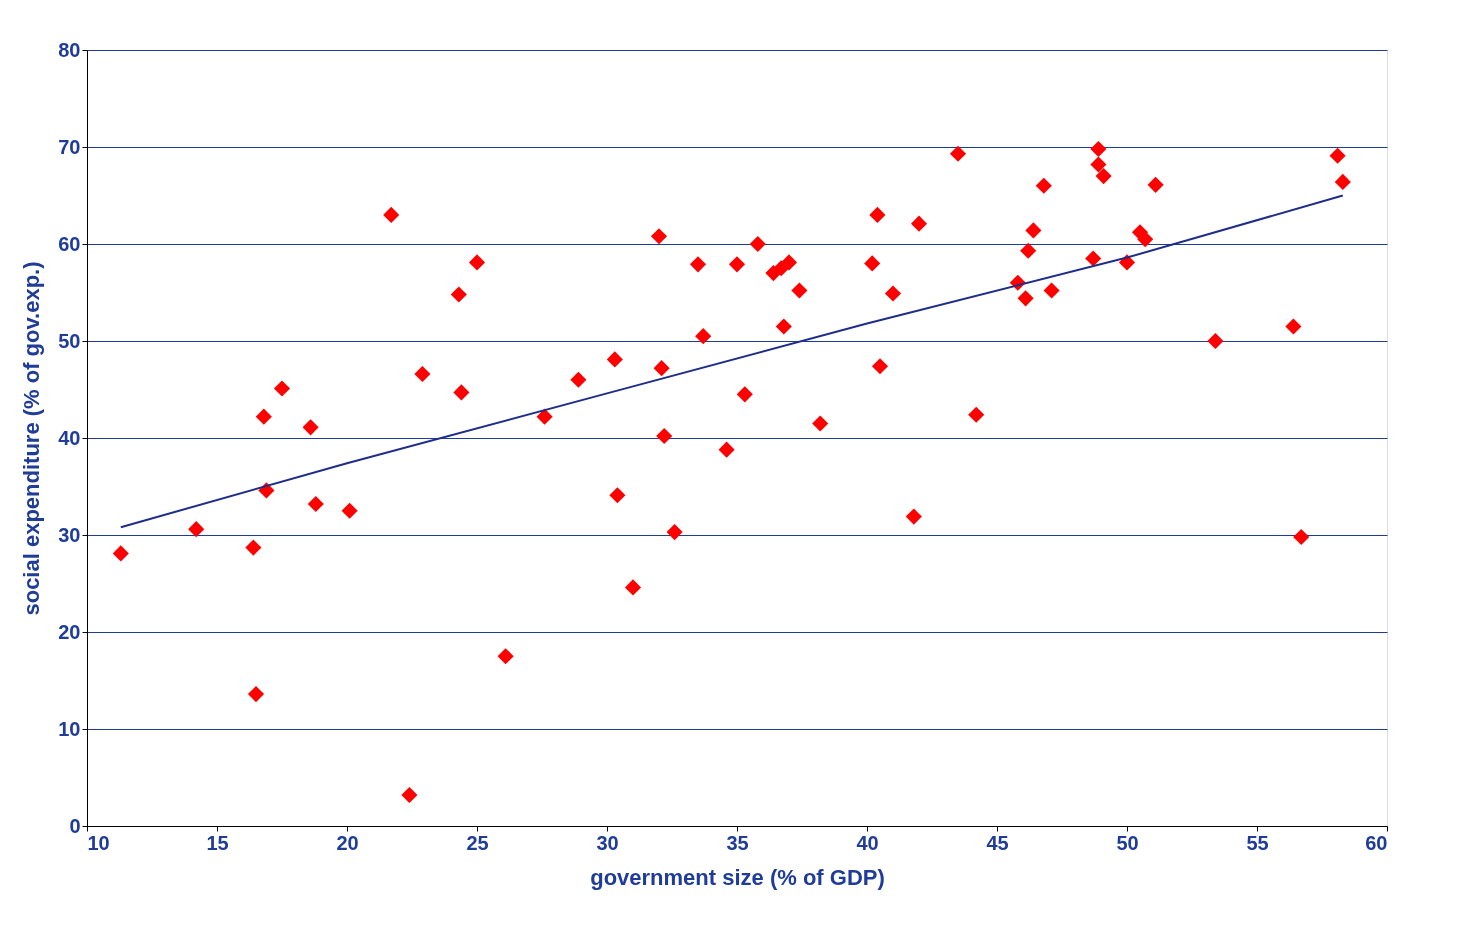 The image size is (1481, 950). I want to click on x-tick-label: 30, so click(607, 842).